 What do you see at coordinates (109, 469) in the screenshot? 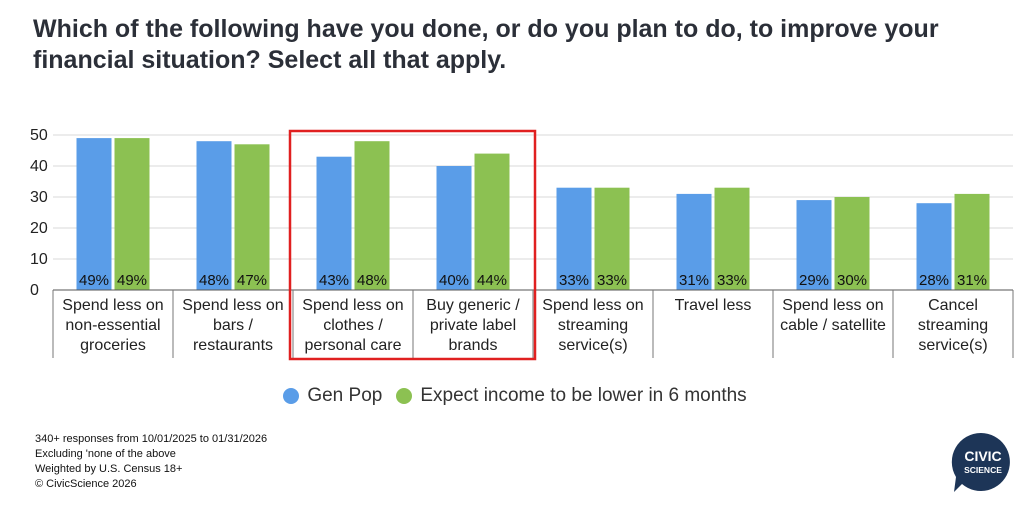
I see `footnote-line: Weighted by U.S. Census 18+` at bounding box center [109, 469].